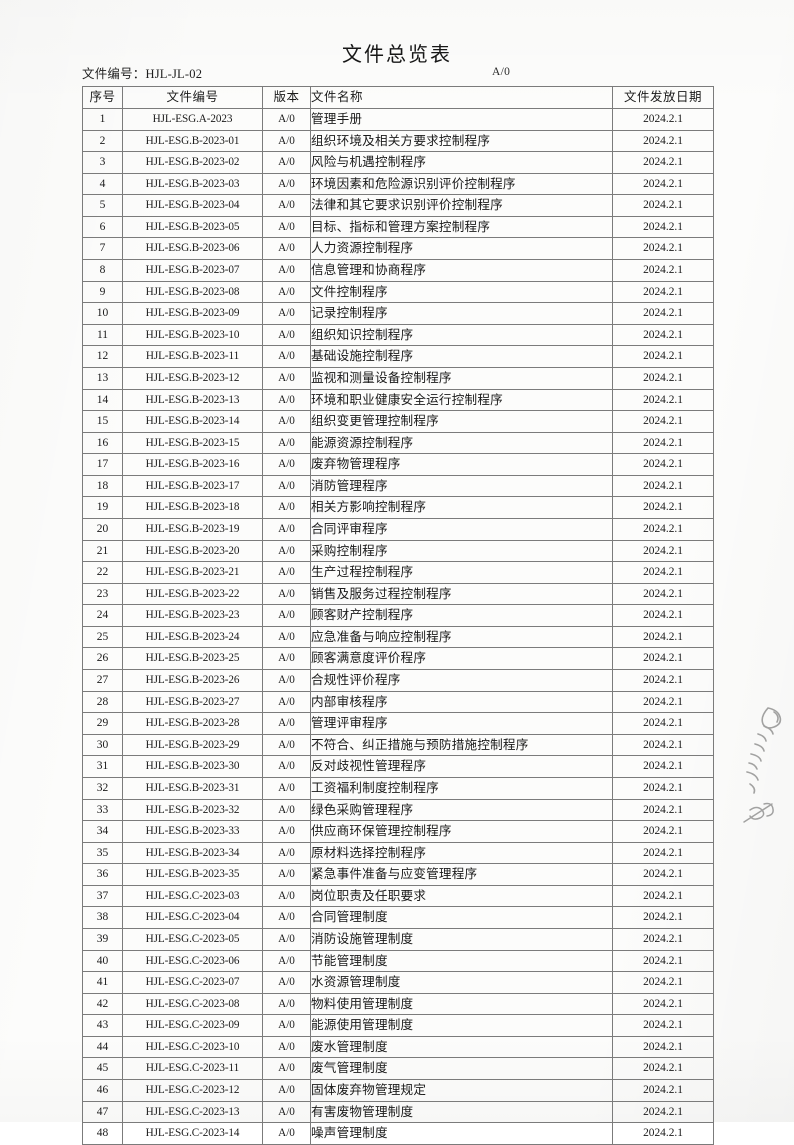 This screenshot has height=1145, width=794. What do you see at coordinates (102, 1047) in the screenshot?
I see `cell-seq: 44` at bounding box center [102, 1047].